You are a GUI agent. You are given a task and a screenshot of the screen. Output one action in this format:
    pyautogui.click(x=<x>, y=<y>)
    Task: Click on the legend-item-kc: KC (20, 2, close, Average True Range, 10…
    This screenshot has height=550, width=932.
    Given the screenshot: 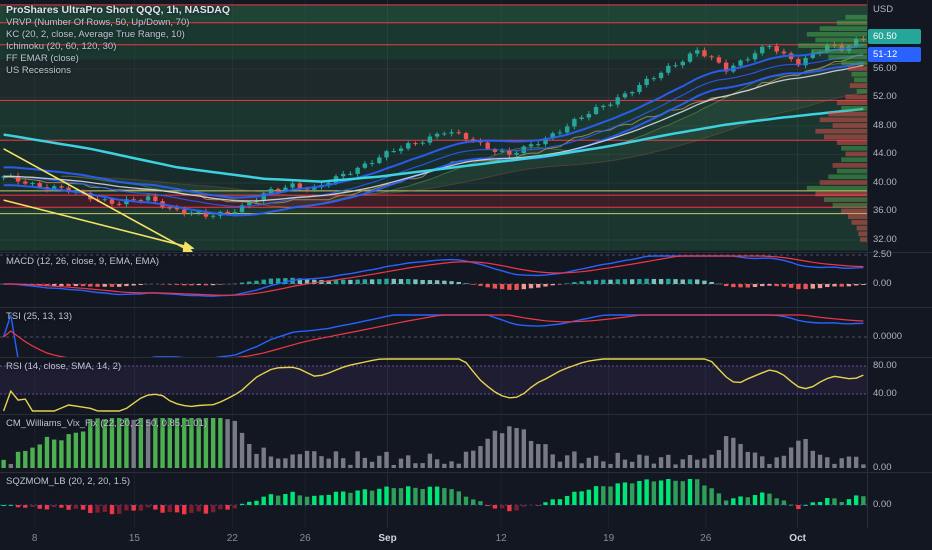 What is the action you would take?
    pyautogui.click(x=95, y=34)
    